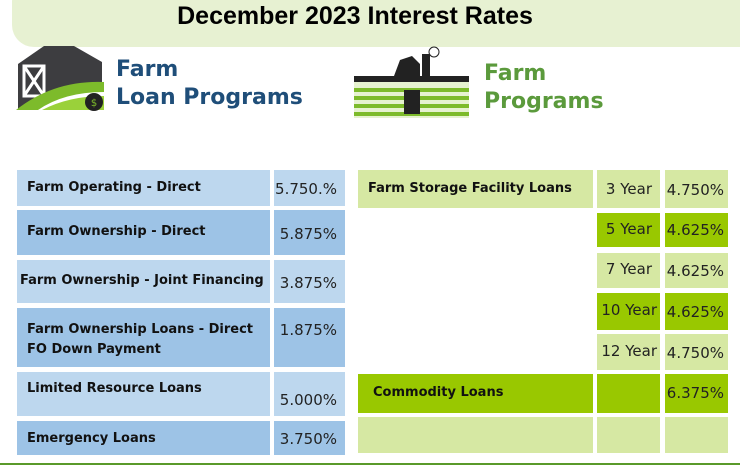 The width and height of the screenshot is (740, 467). Describe the element at coordinates (143, 438) in the screenshot. I see `program-label: Emergency Loans` at that location.